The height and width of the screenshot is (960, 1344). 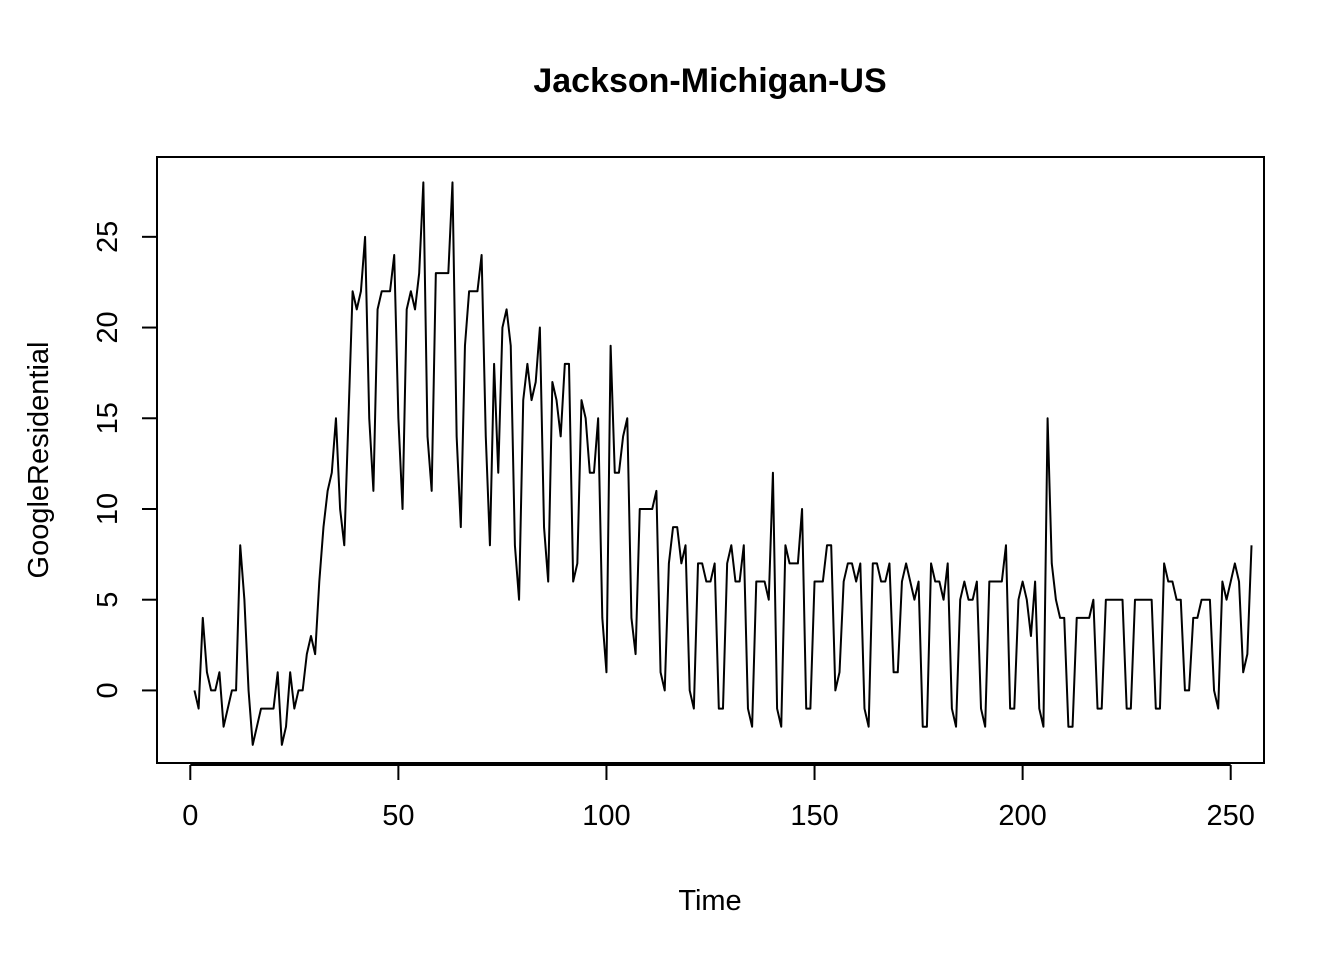 I want to click on y-axis-label: GoogleResidential, so click(x=39, y=460).